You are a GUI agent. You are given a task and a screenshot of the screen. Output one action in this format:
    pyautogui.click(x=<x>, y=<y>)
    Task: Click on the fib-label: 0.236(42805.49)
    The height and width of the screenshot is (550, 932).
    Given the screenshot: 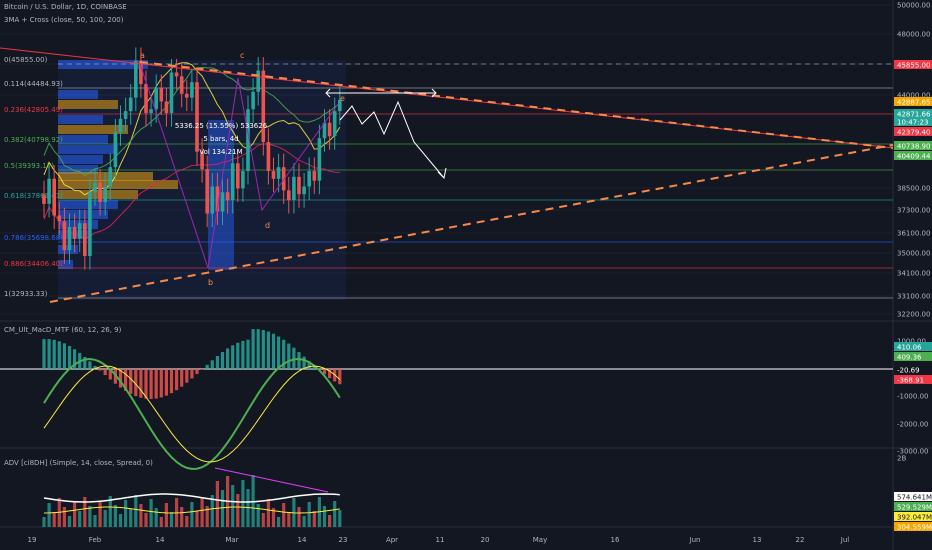 What is the action you would take?
    pyautogui.click(x=33, y=110)
    